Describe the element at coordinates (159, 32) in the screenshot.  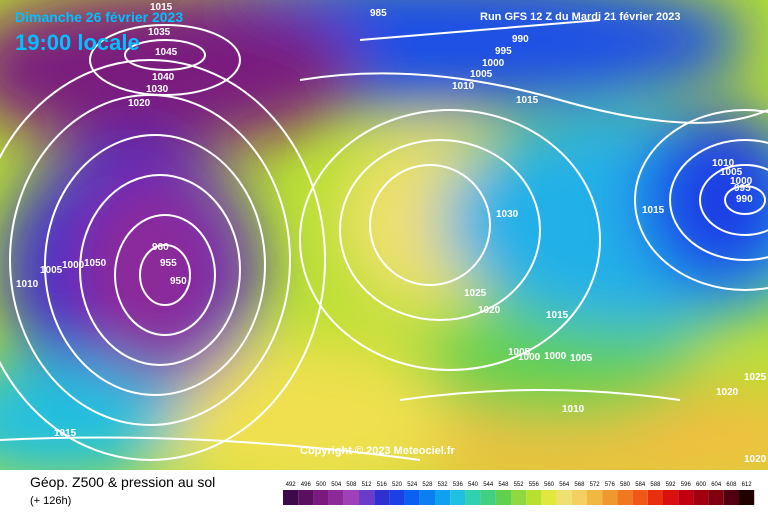
I see `isobar-label: 1035` at that location.